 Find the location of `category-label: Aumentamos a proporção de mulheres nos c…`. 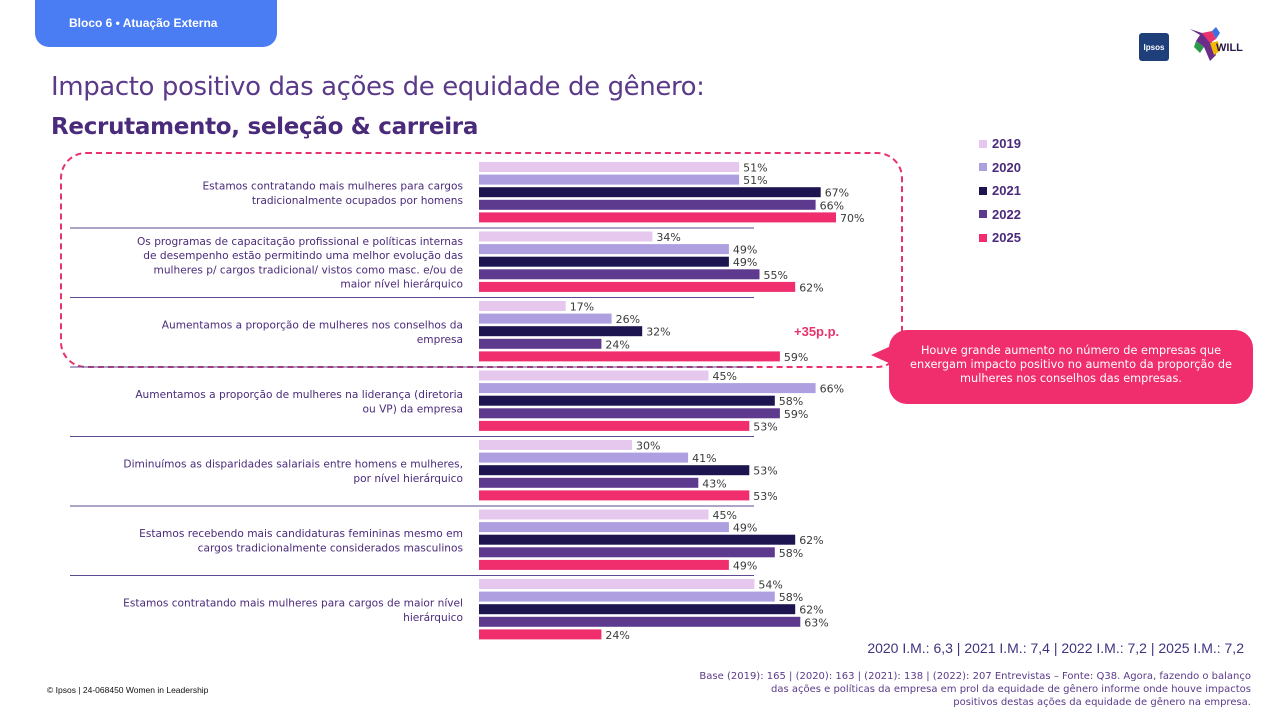

category-label: Aumentamos a proporção de mulheres nos c… is located at coordinates (312, 326).